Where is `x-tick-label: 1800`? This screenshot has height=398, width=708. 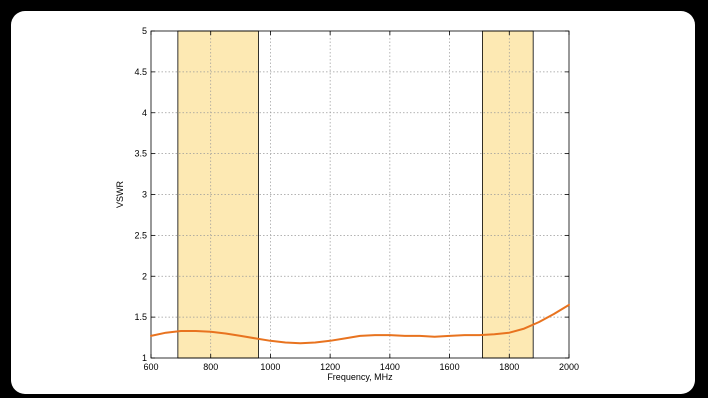 x-tick-label: 1800 is located at coordinates (509, 367).